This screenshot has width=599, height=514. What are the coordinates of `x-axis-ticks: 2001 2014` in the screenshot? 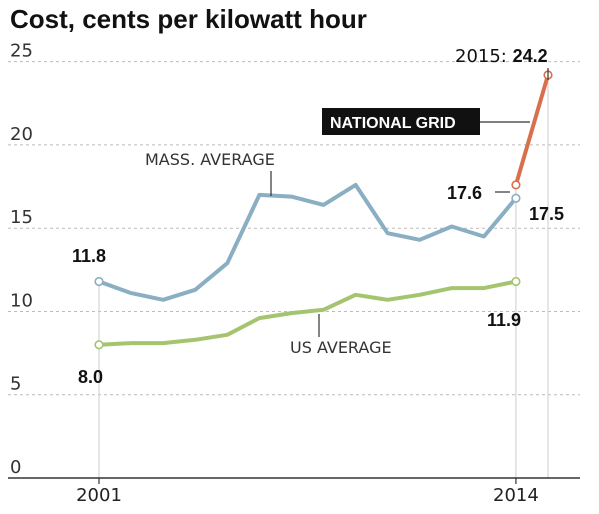 It's located at (307, 492).